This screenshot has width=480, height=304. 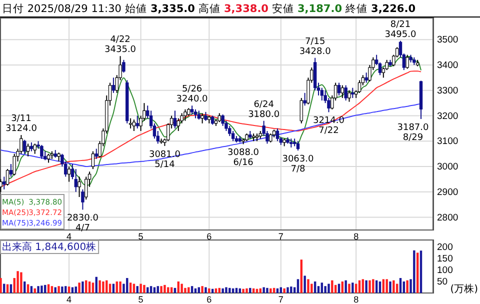 What do you see at coordinates (447, 90) in the screenshot?
I see `y-tick-label: 3300` at bounding box center [447, 90].